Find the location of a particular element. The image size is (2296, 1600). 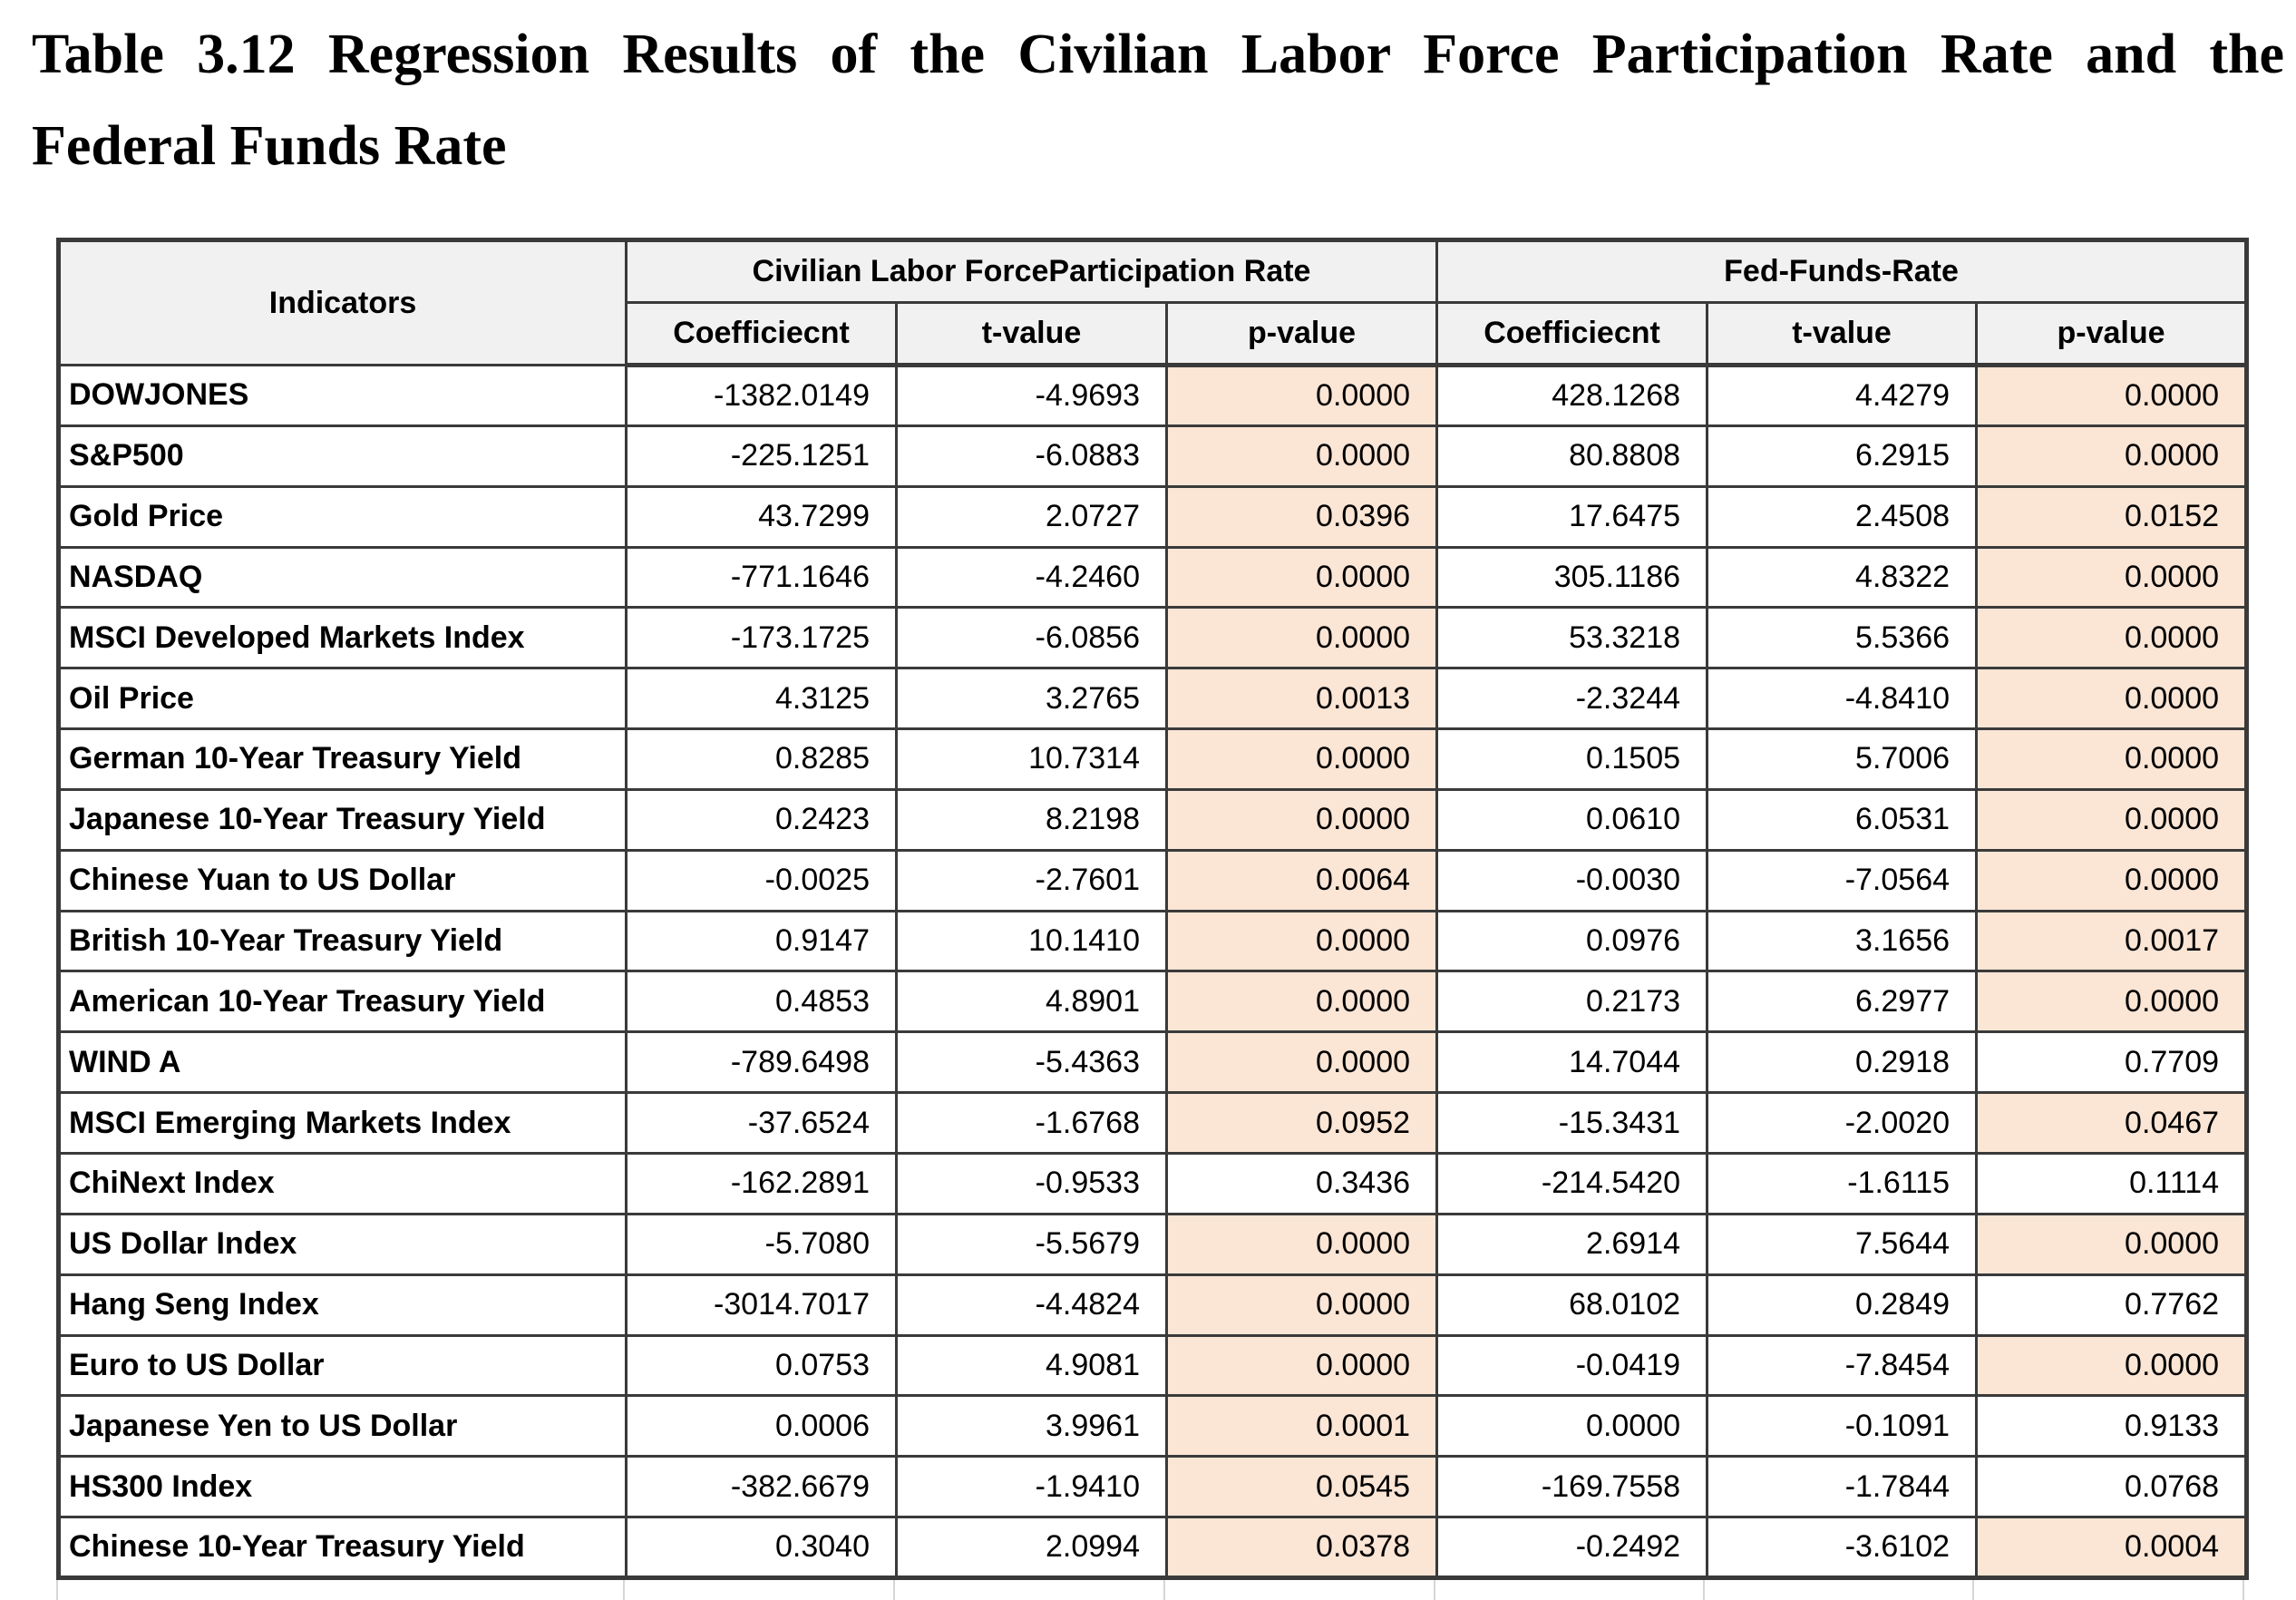

t-value-cell: -5.4363 is located at coordinates (1031, 1062).